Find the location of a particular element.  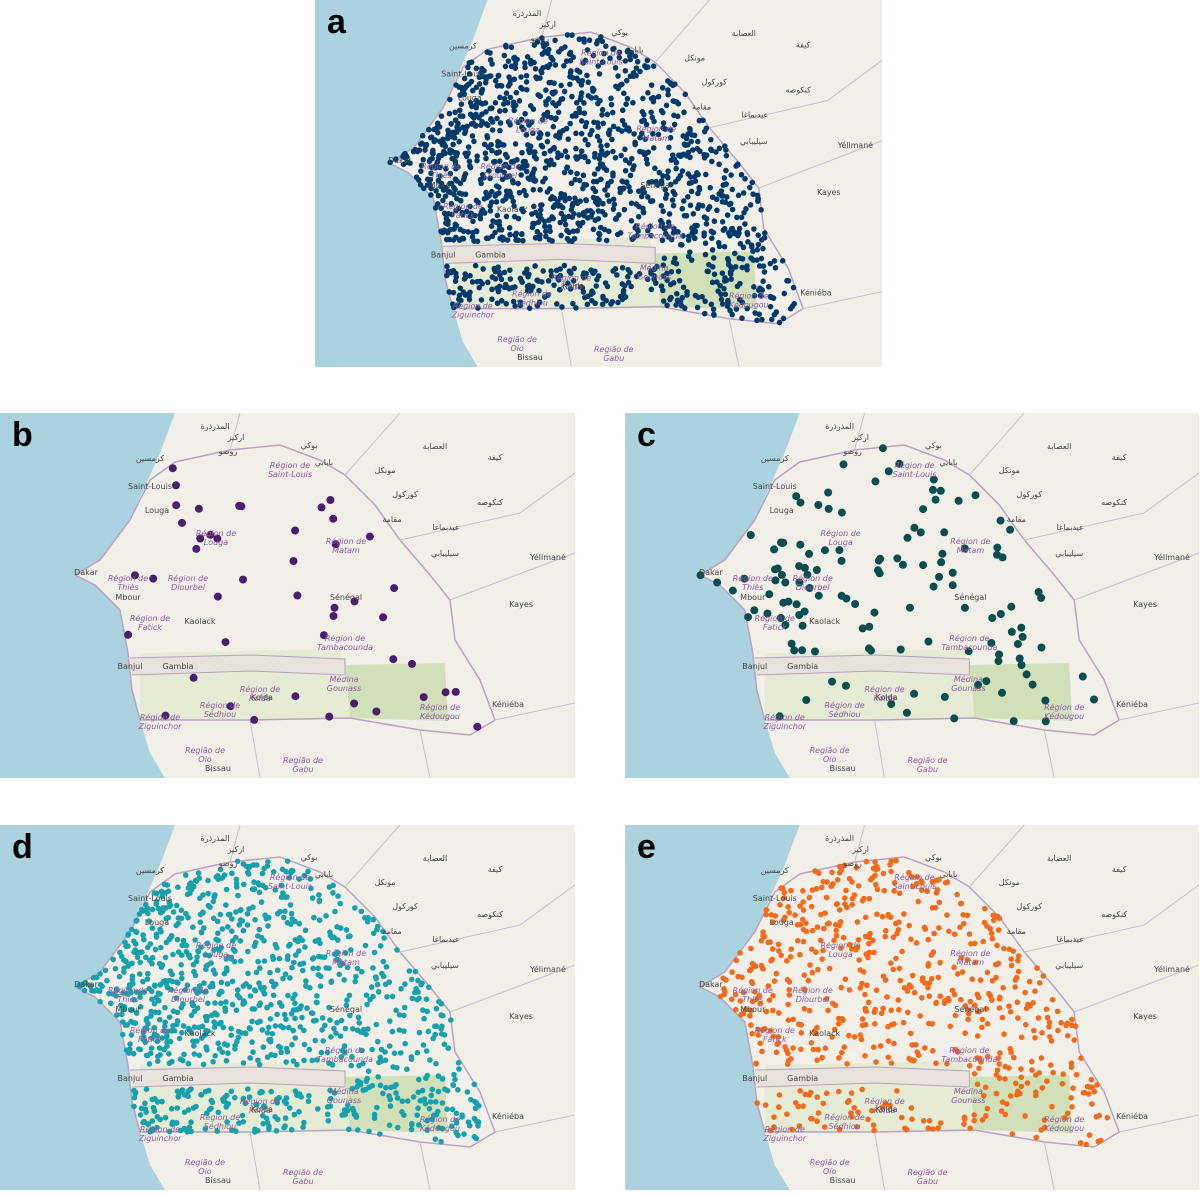

map-label-line: Gabu is located at coordinates (927, 1180).